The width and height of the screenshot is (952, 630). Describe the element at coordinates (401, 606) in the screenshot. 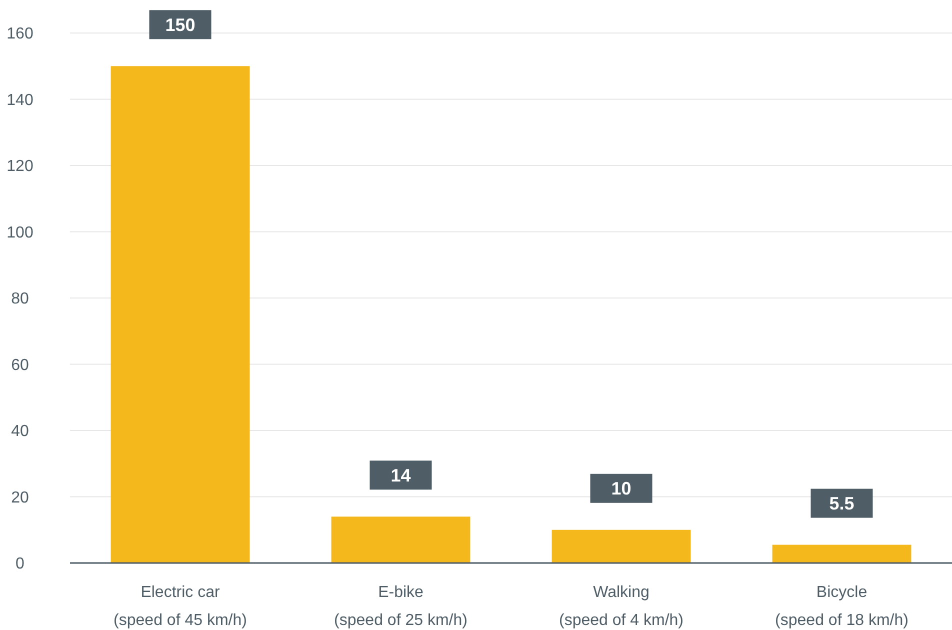

I see `x-tick-label: E-bike (speed of 25 km/h)` at that location.